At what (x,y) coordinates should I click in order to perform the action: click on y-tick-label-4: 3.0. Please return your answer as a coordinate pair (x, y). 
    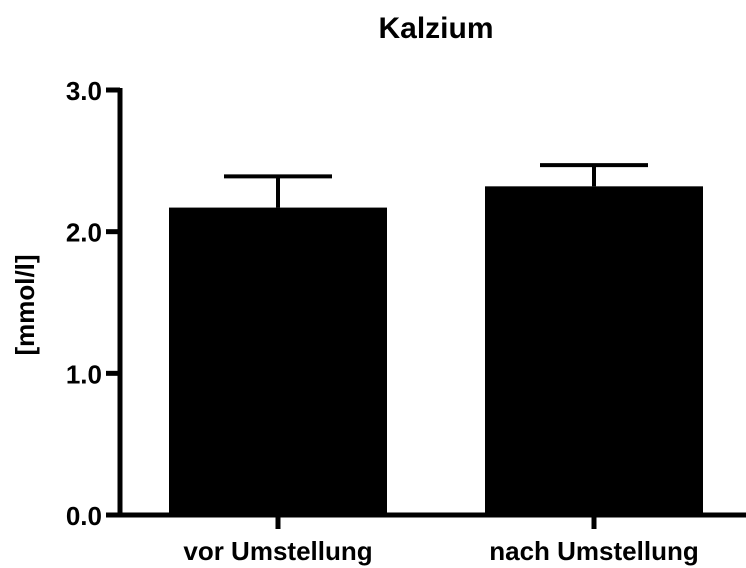
    Looking at the image, I should click on (84, 91).